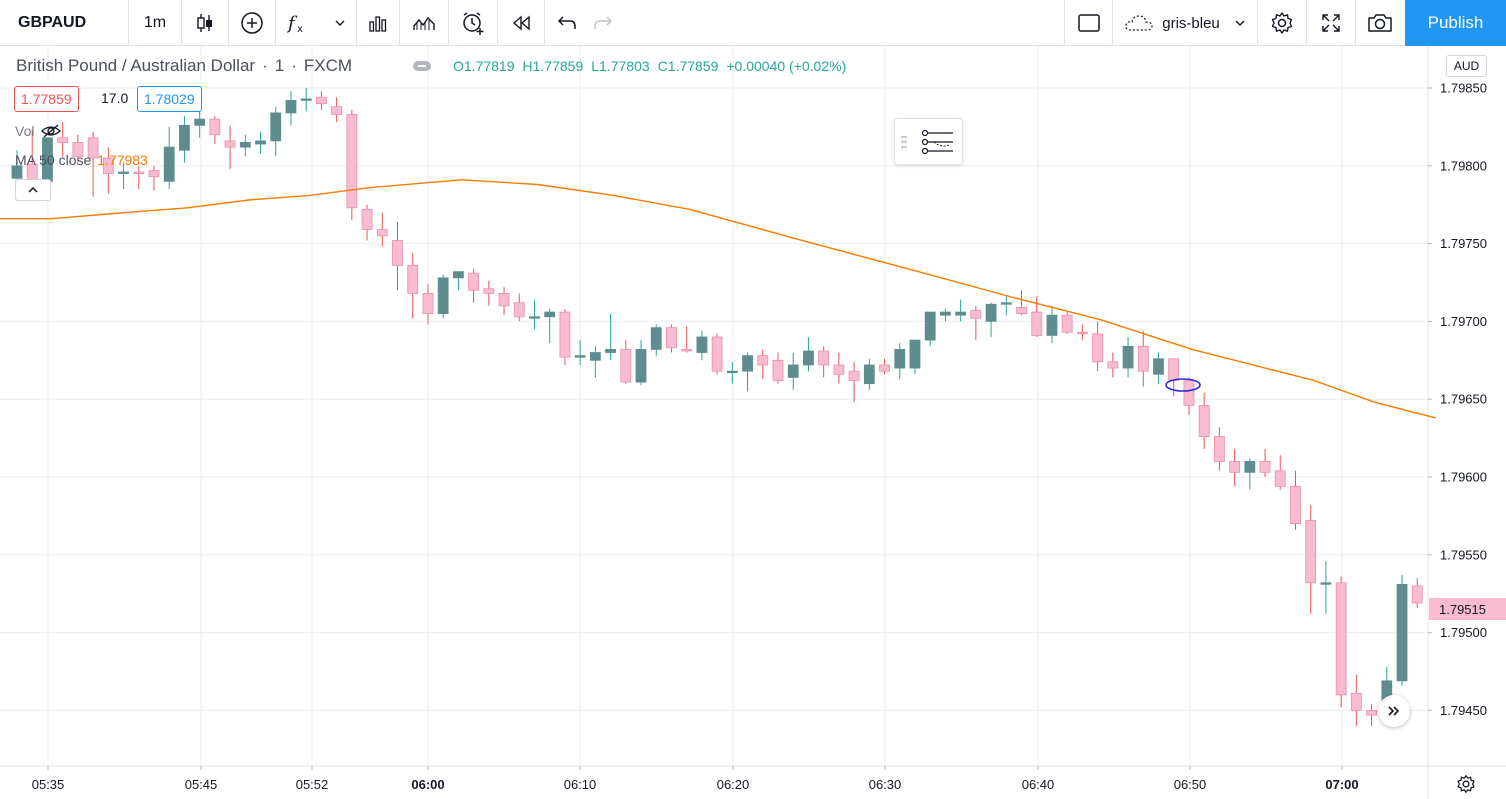 The image size is (1506, 799). Describe the element at coordinates (603, 23) in the screenshot. I see `redo-button` at that location.